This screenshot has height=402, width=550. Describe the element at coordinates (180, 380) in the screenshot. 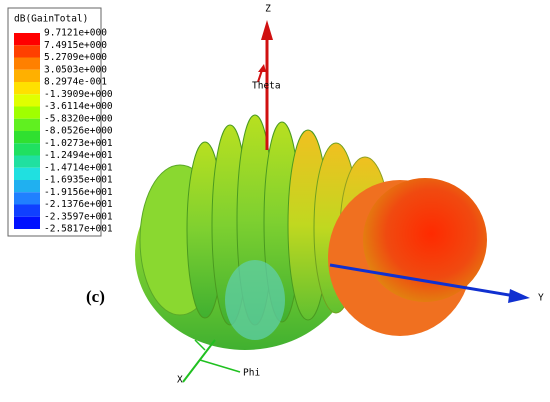

I see `axis-label: X` at that location.